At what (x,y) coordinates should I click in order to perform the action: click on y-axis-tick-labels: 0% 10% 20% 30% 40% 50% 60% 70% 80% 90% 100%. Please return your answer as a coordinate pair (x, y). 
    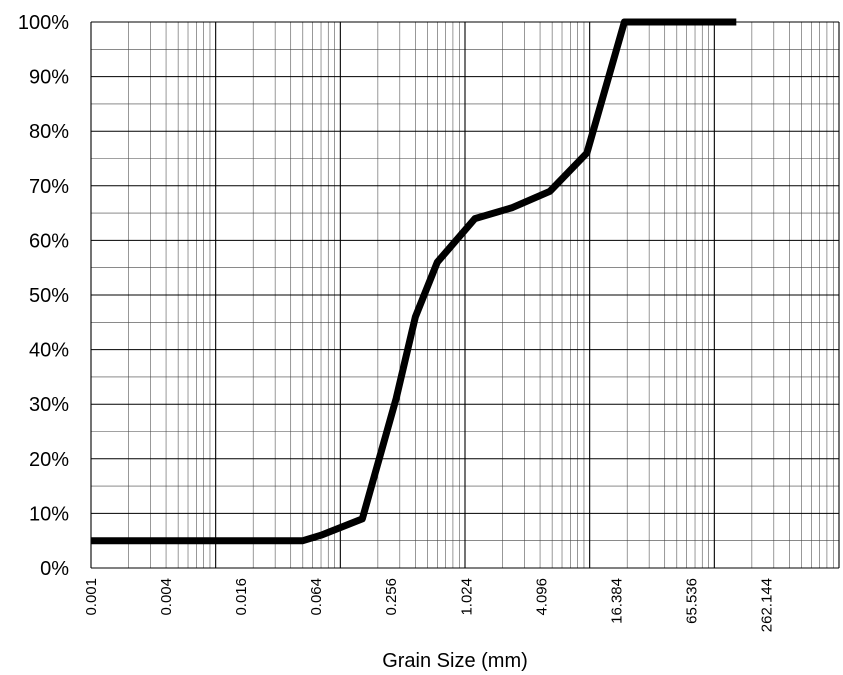
    Looking at the image, I should click on (43, 296).